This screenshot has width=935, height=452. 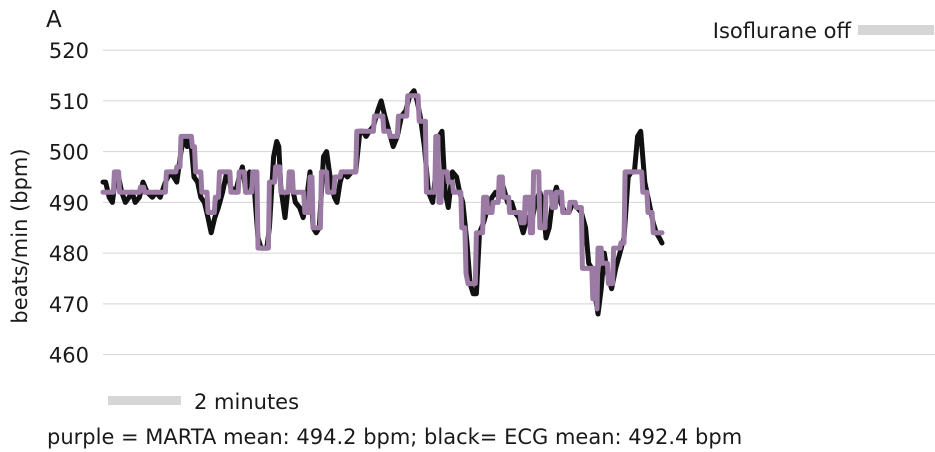 What do you see at coordinates (69, 356) in the screenshot?
I see `y-tick-label: 460` at bounding box center [69, 356].